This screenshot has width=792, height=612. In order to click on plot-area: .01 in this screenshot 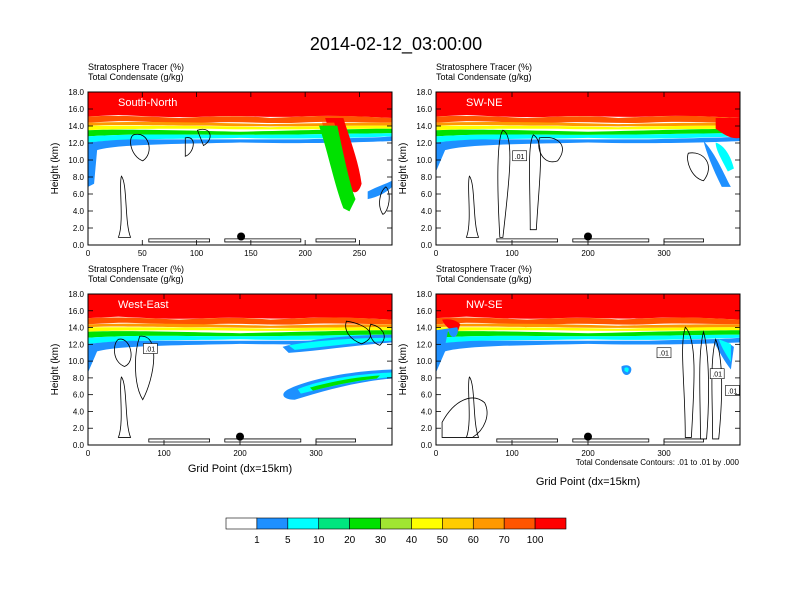, I will do `click(240, 369)`.